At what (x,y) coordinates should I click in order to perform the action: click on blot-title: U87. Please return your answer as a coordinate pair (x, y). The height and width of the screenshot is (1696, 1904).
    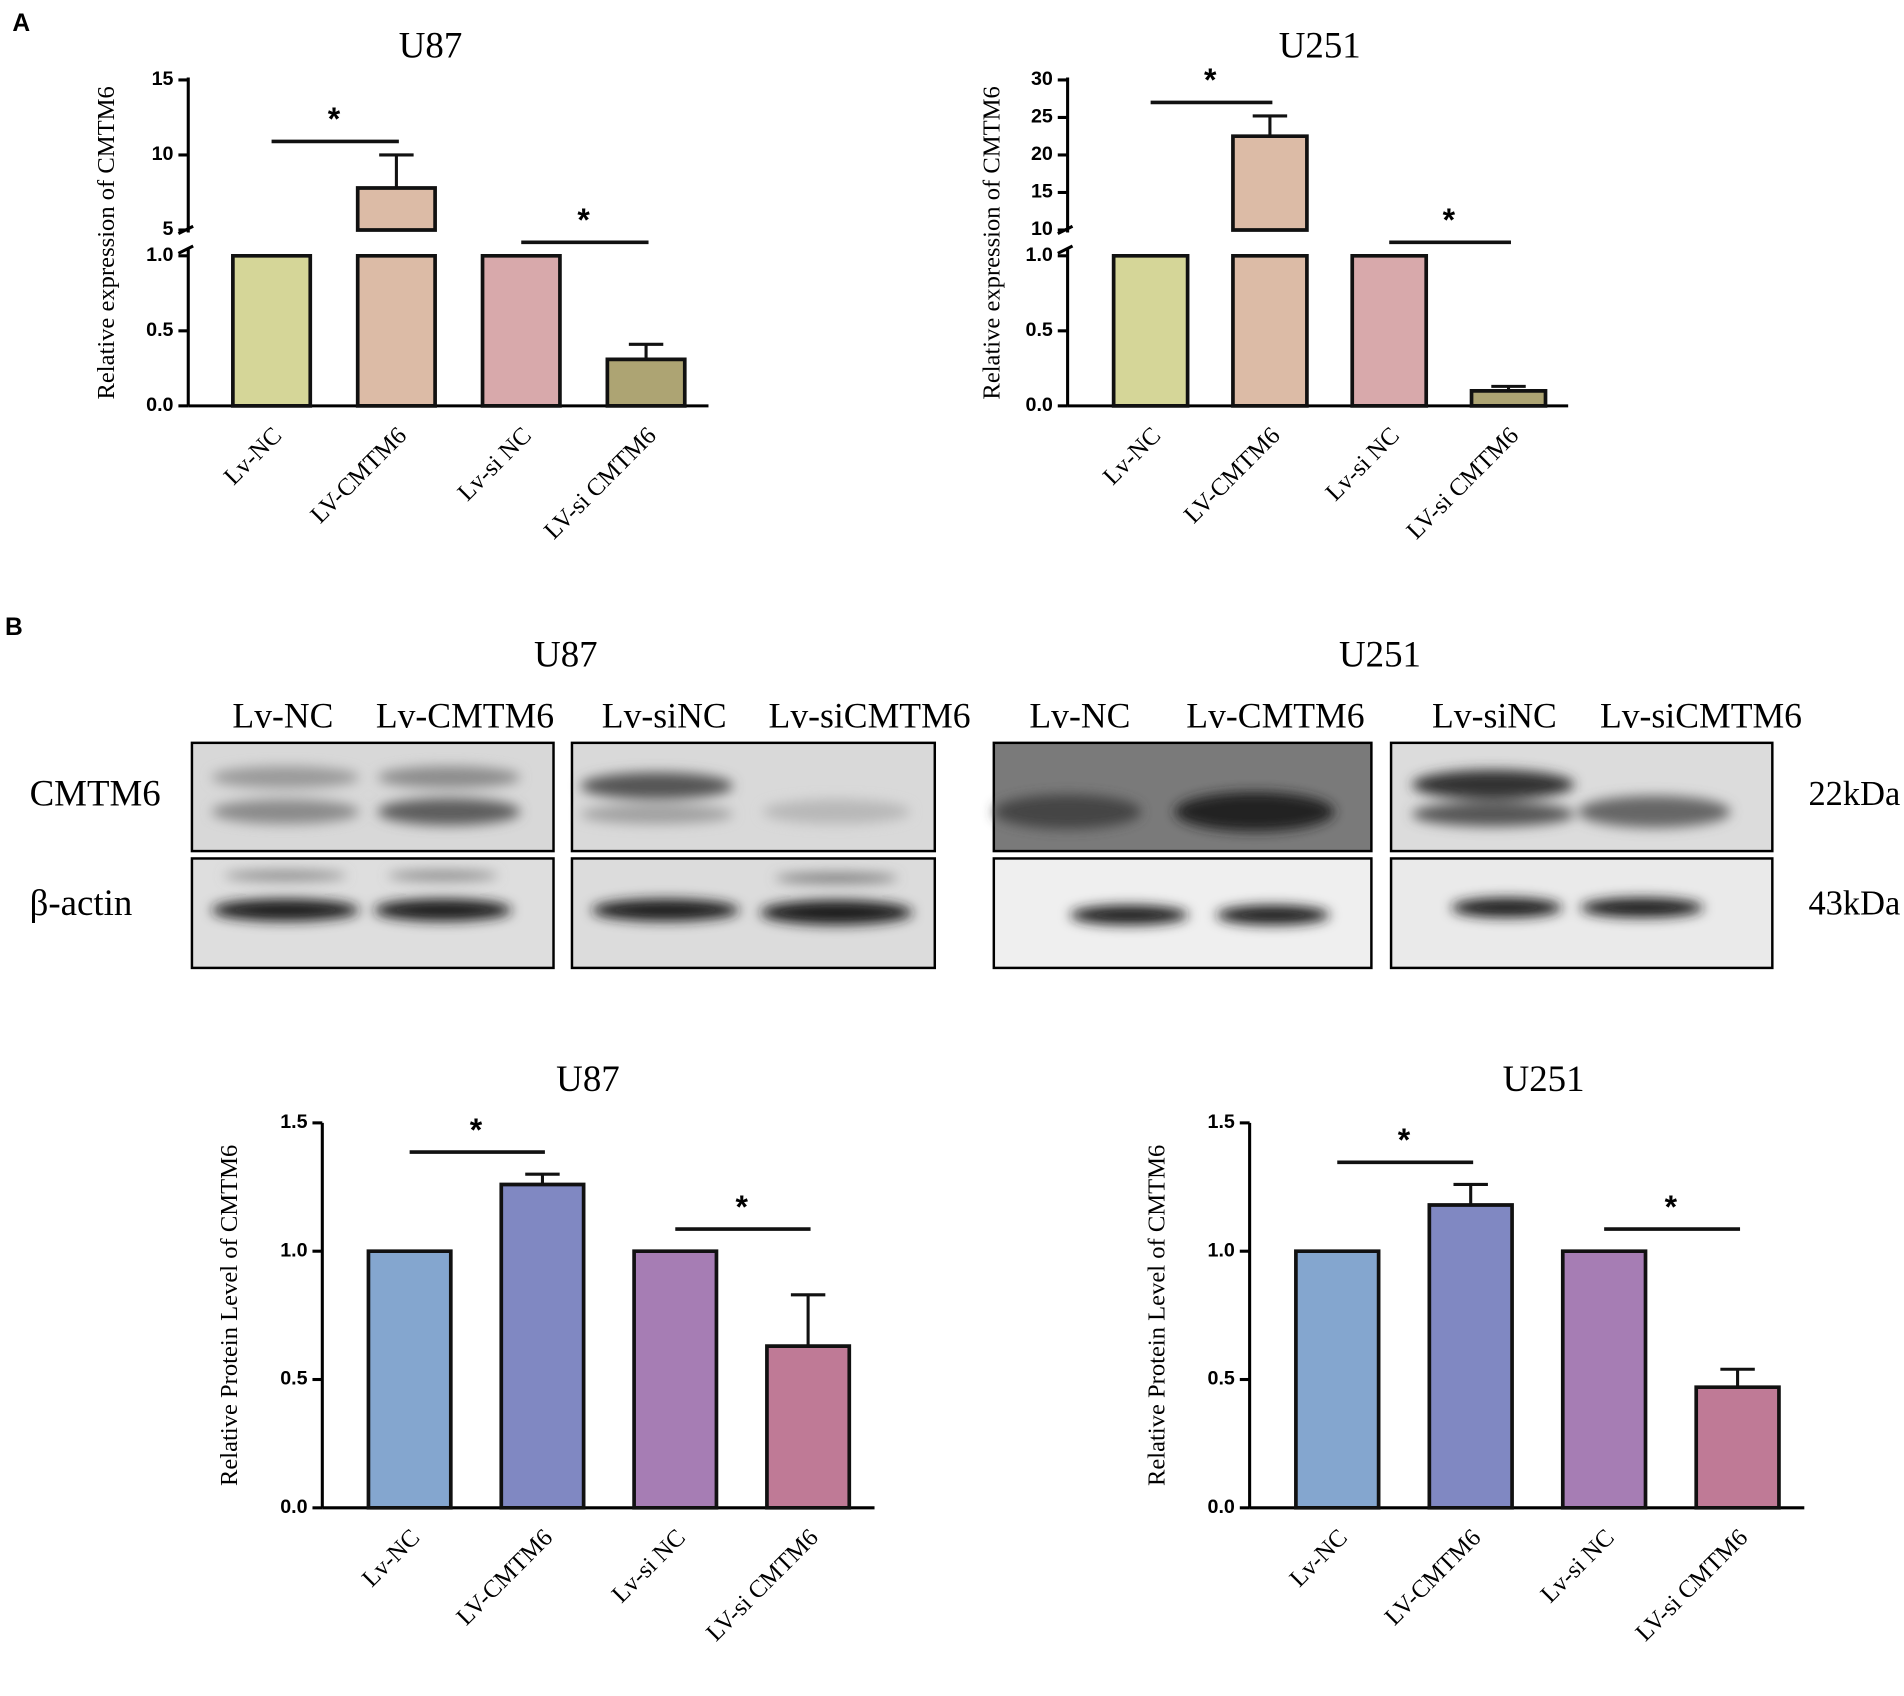
    Looking at the image, I should click on (566, 653).